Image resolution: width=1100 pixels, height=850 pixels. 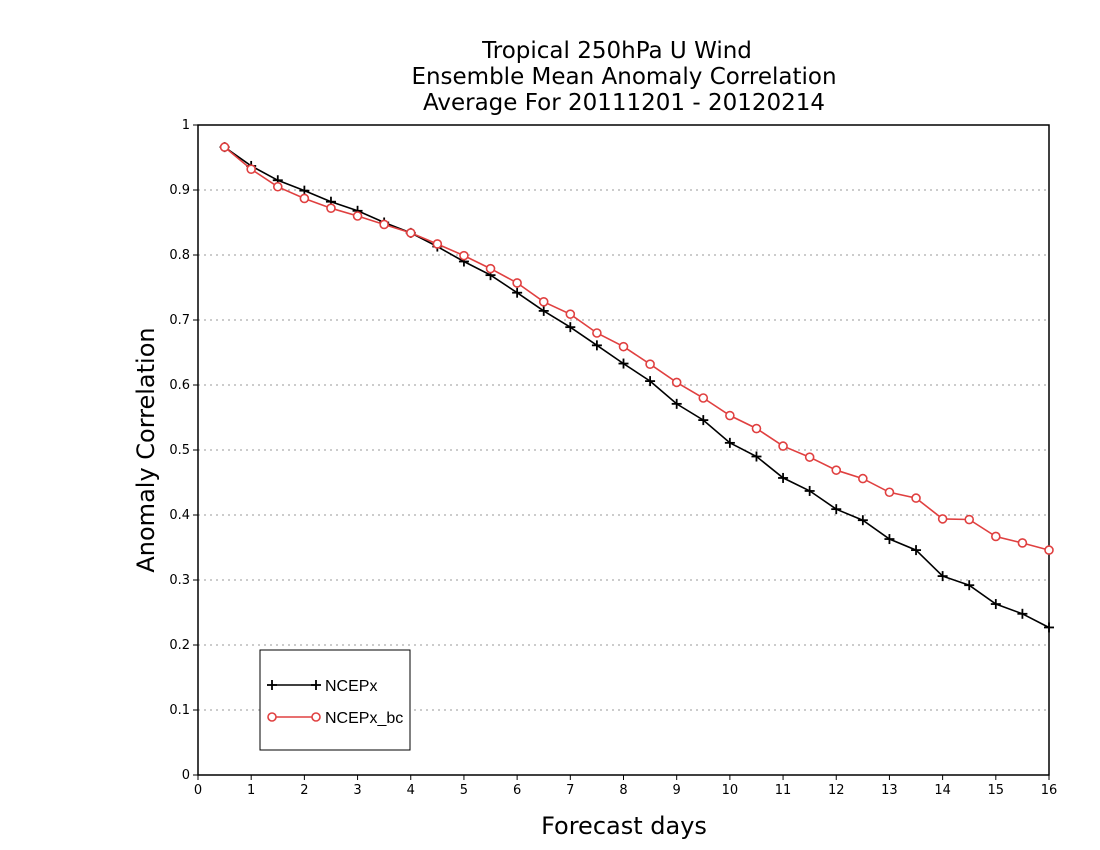 What do you see at coordinates (186, 125) in the screenshot?
I see `y-tick-label: 1` at bounding box center [186, 125].